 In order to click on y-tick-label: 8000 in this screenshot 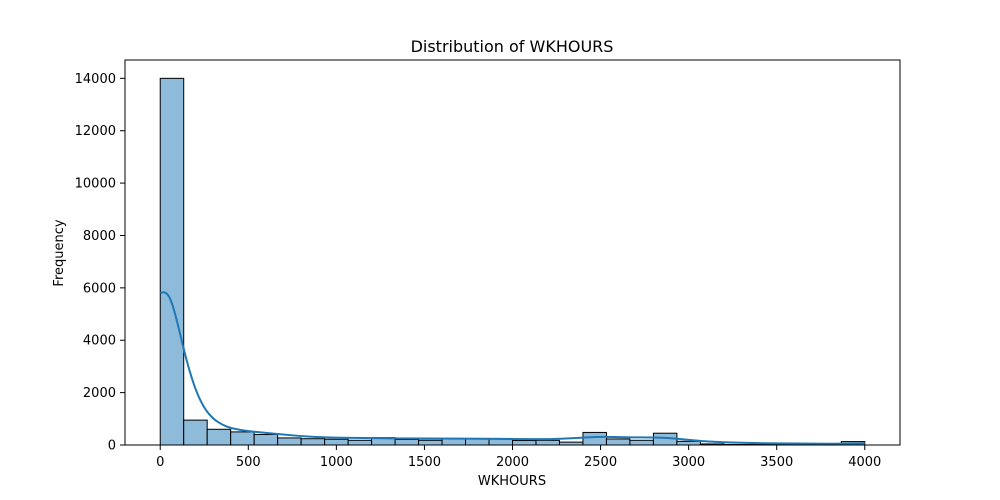, I will do `click(99, 236)`.